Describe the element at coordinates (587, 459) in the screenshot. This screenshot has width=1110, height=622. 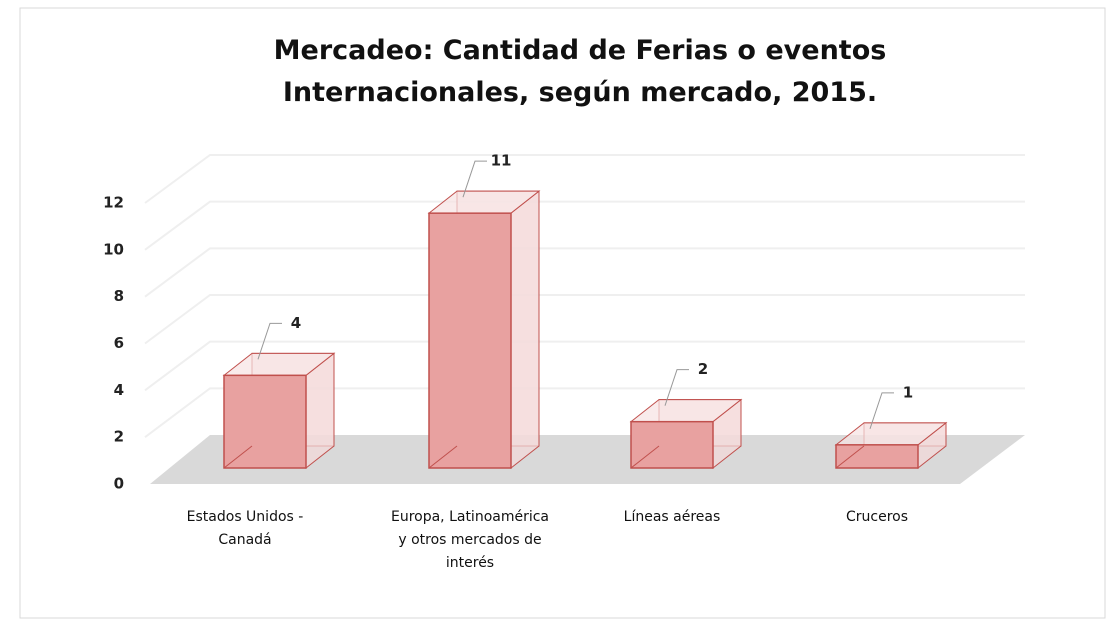
I see `floor` at that location.